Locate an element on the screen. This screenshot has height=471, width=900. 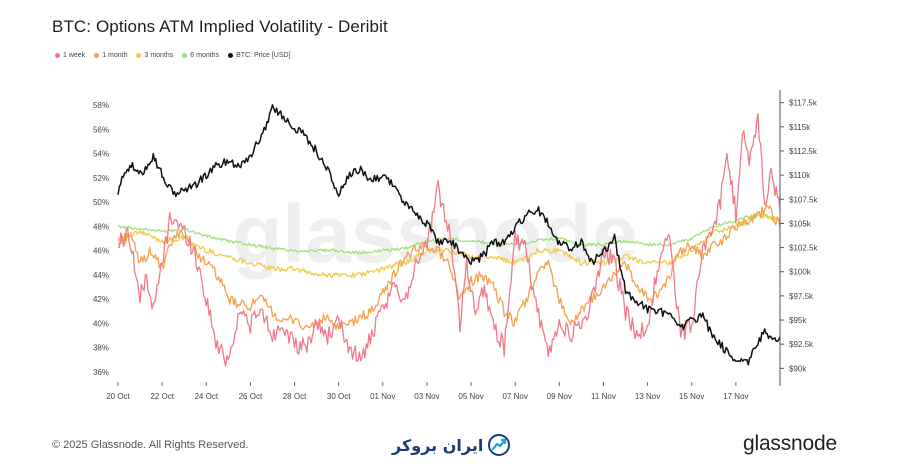
x-tick-label: 24 Oct is located at coordinates (206, 396).